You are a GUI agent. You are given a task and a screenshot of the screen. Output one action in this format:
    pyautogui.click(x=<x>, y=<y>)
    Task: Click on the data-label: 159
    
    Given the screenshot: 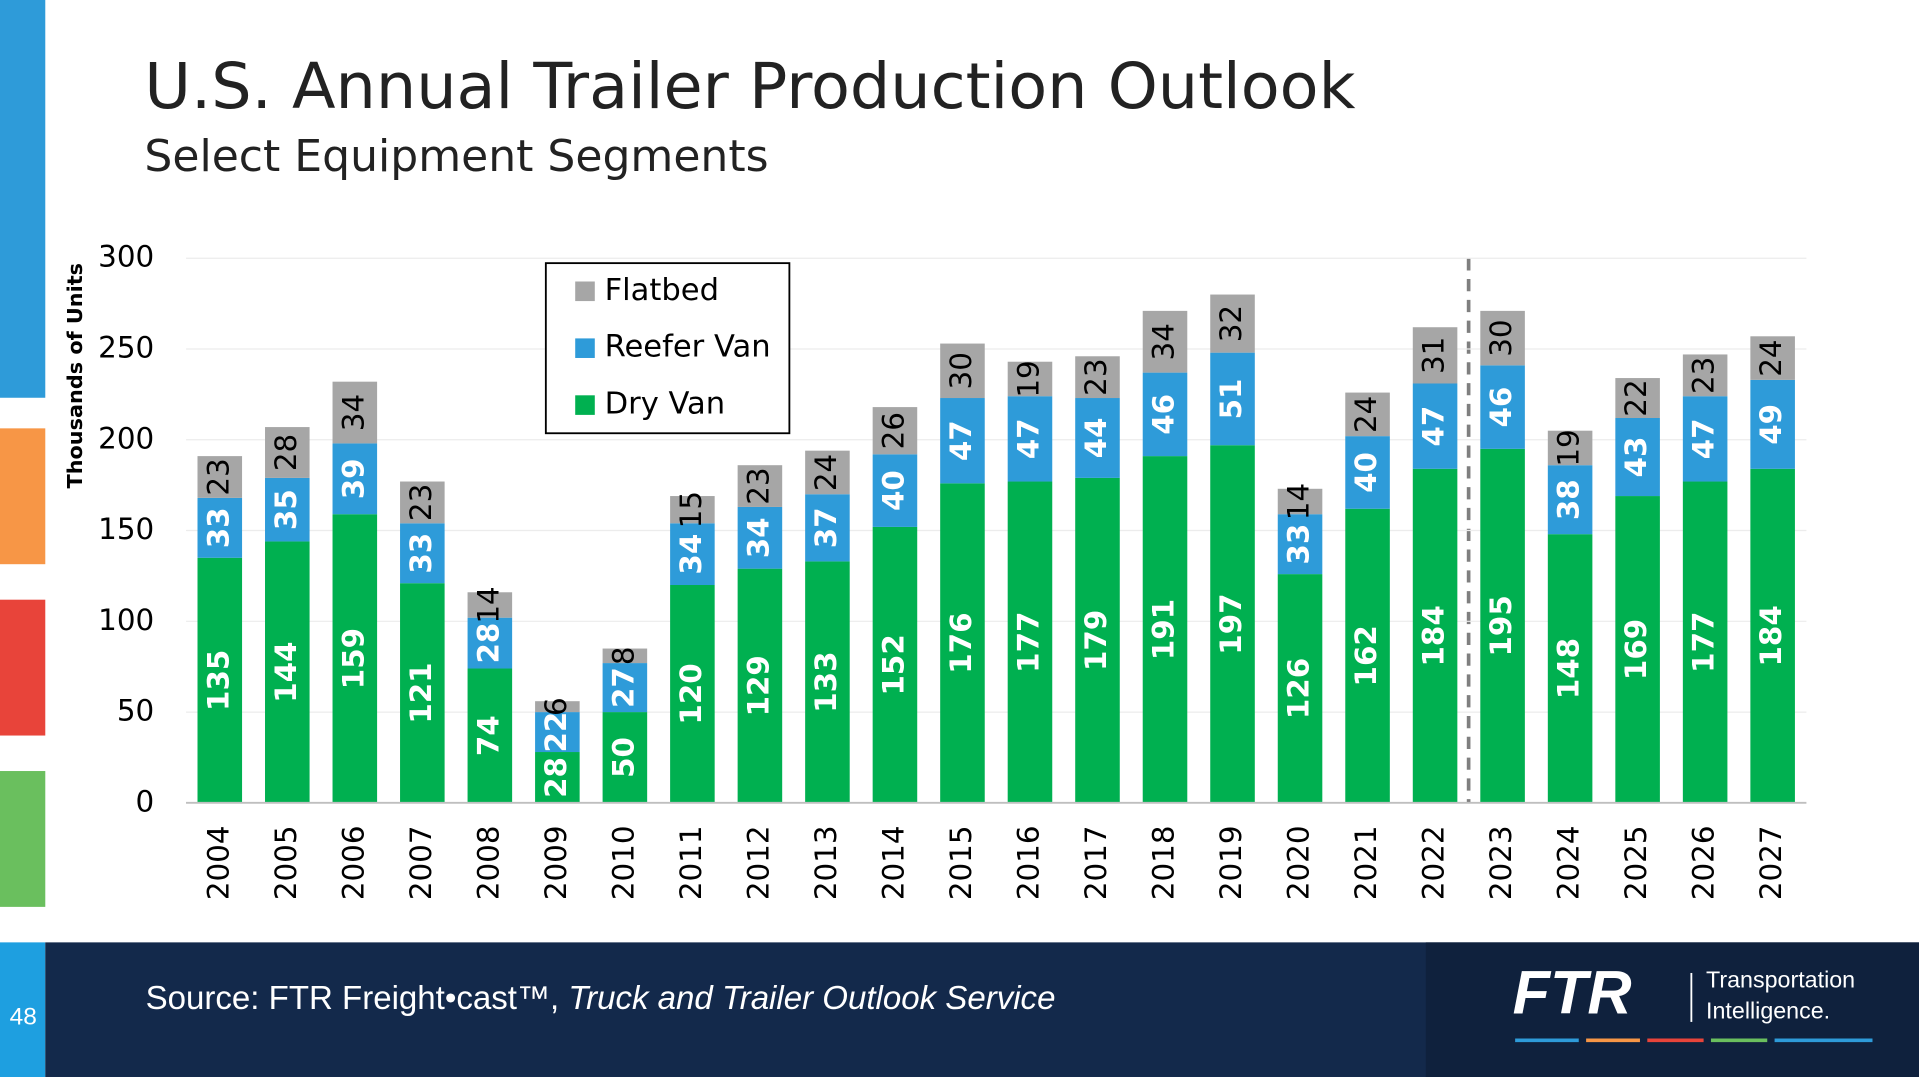 What is the action you would take?
    pyautogui.click(x=353, y=658)
    